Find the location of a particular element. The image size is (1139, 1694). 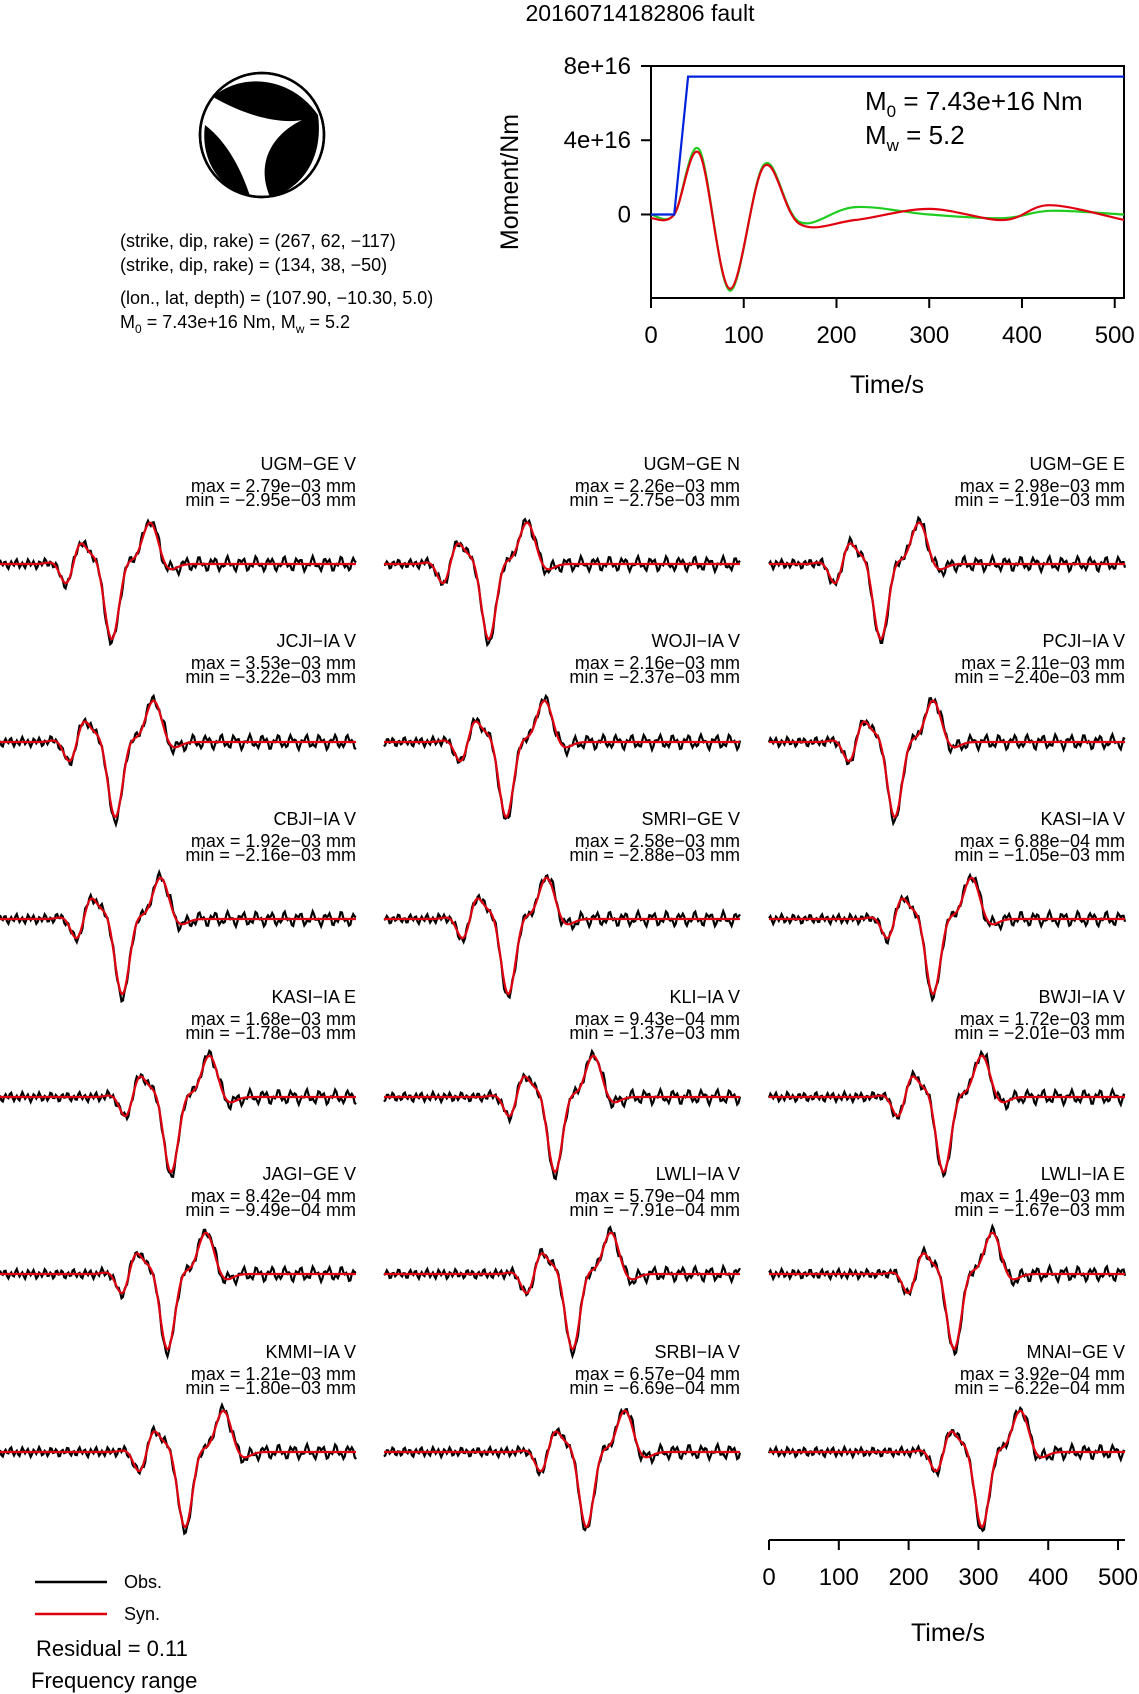

legend-obs-label: Obs. is located at coordinates (143, 1582).